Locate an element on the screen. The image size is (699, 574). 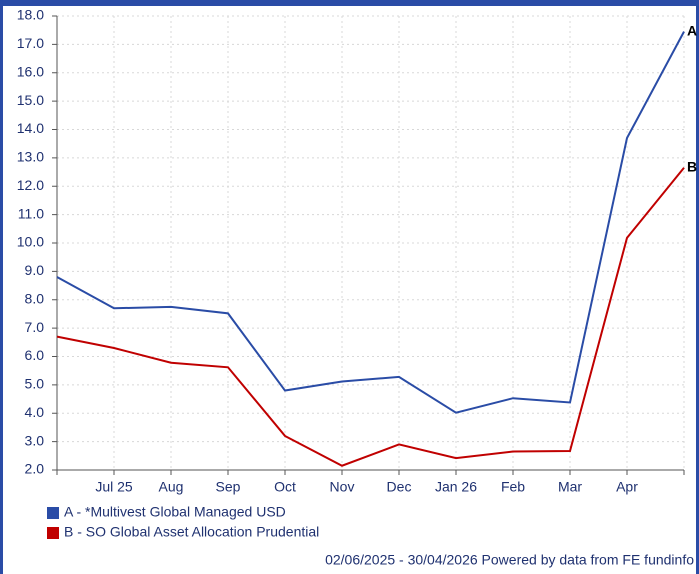
y-tick-label: 14.0 is located at coordinates (30, 128).